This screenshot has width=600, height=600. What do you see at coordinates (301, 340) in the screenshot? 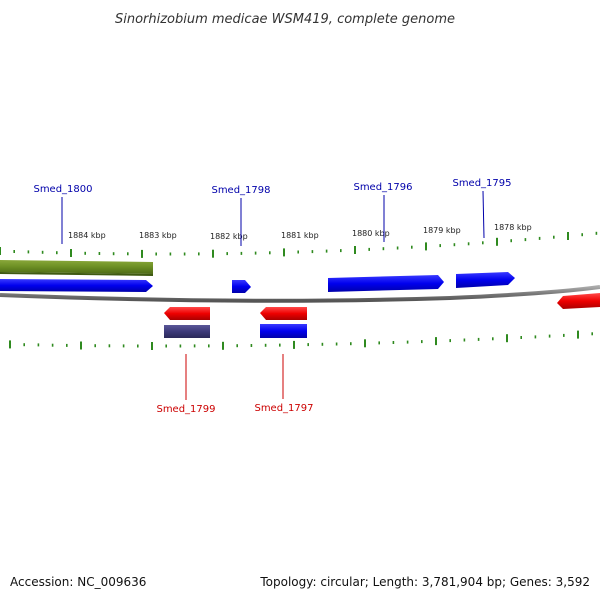
I see `tick-row-bottom` at bounding box center [301, 340].